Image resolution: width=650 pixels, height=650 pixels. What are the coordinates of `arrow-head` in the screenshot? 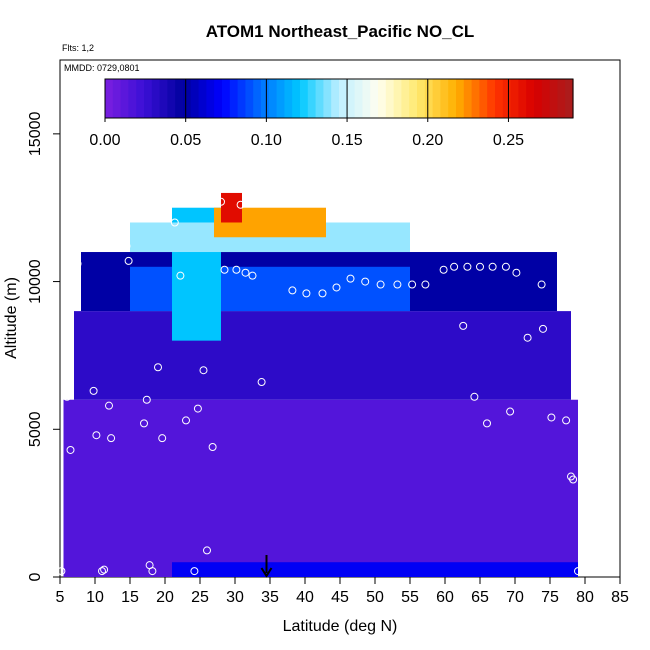 It's located at (266, 572).